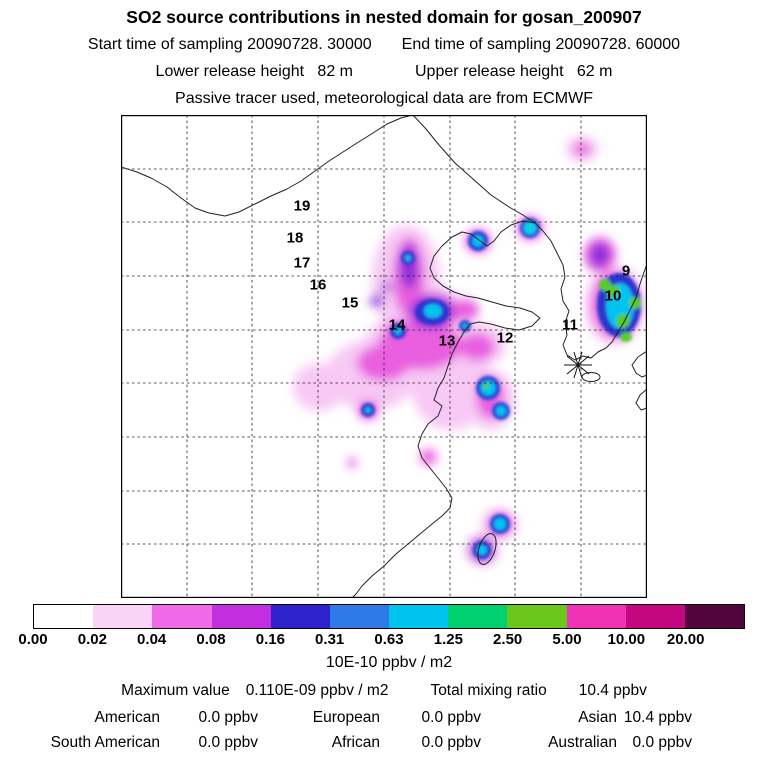 This screenshot has width=768, height=768. Describe the element at coordinates (127, 717) in the screenshot. I see `region-name: American` at that location.